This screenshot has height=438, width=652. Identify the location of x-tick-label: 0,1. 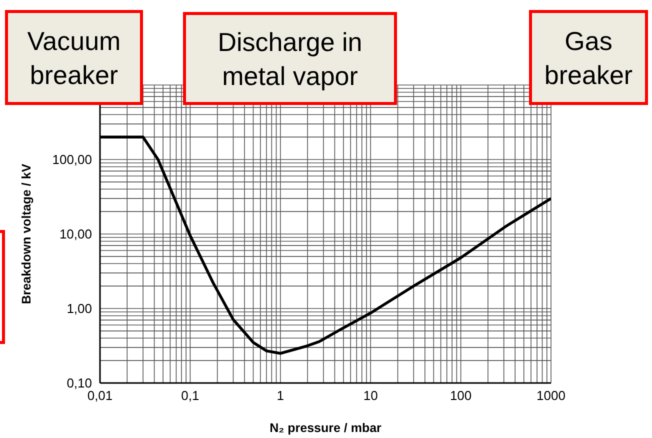
(190, 396).